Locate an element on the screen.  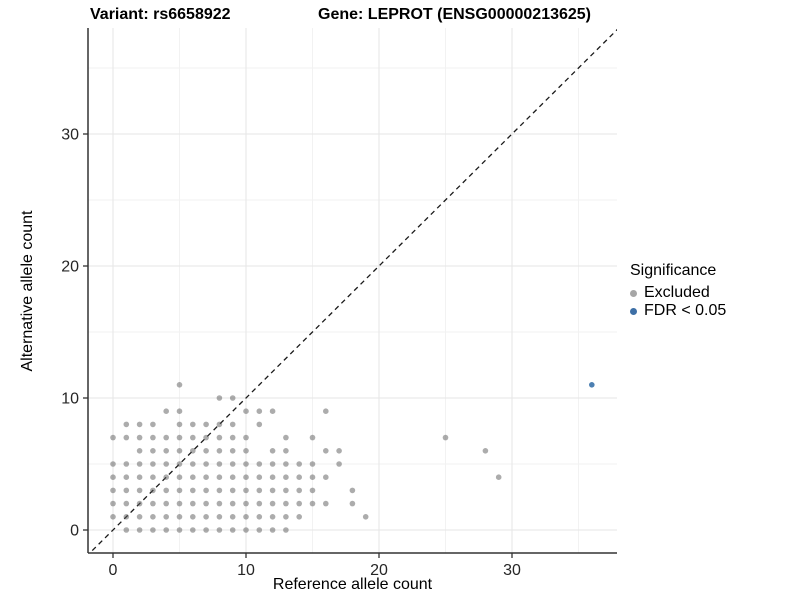
variant-title: Variant: rs6658922 is located at coordinates (160, 14).